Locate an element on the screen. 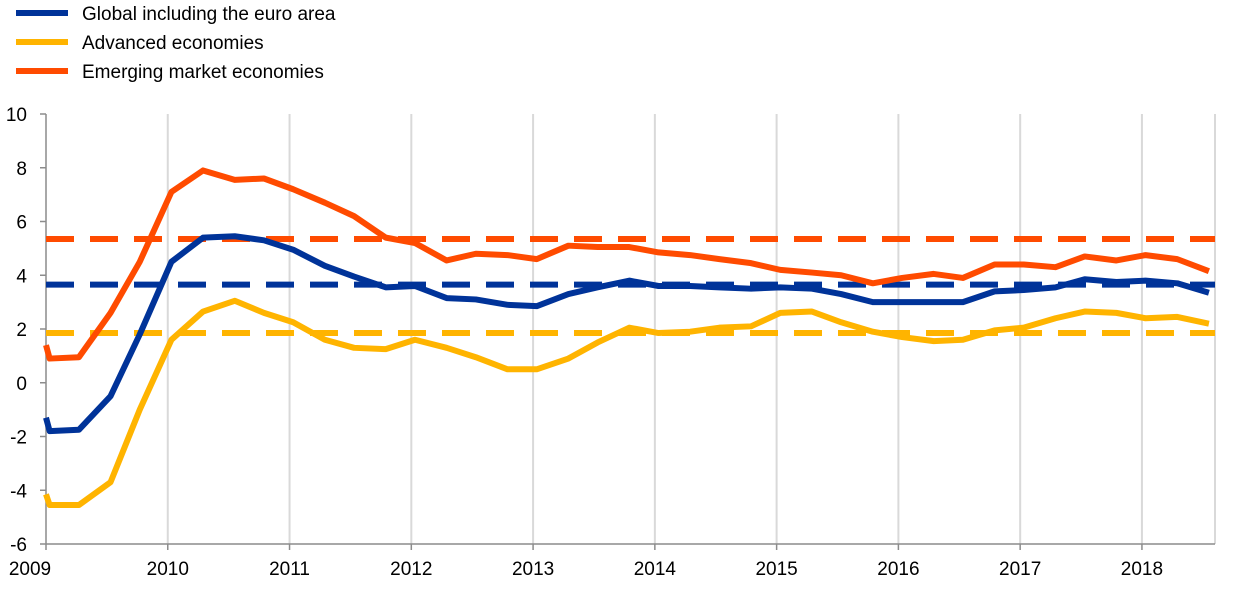  x-tick-label: 2011 is located at coordinates (289, 569).